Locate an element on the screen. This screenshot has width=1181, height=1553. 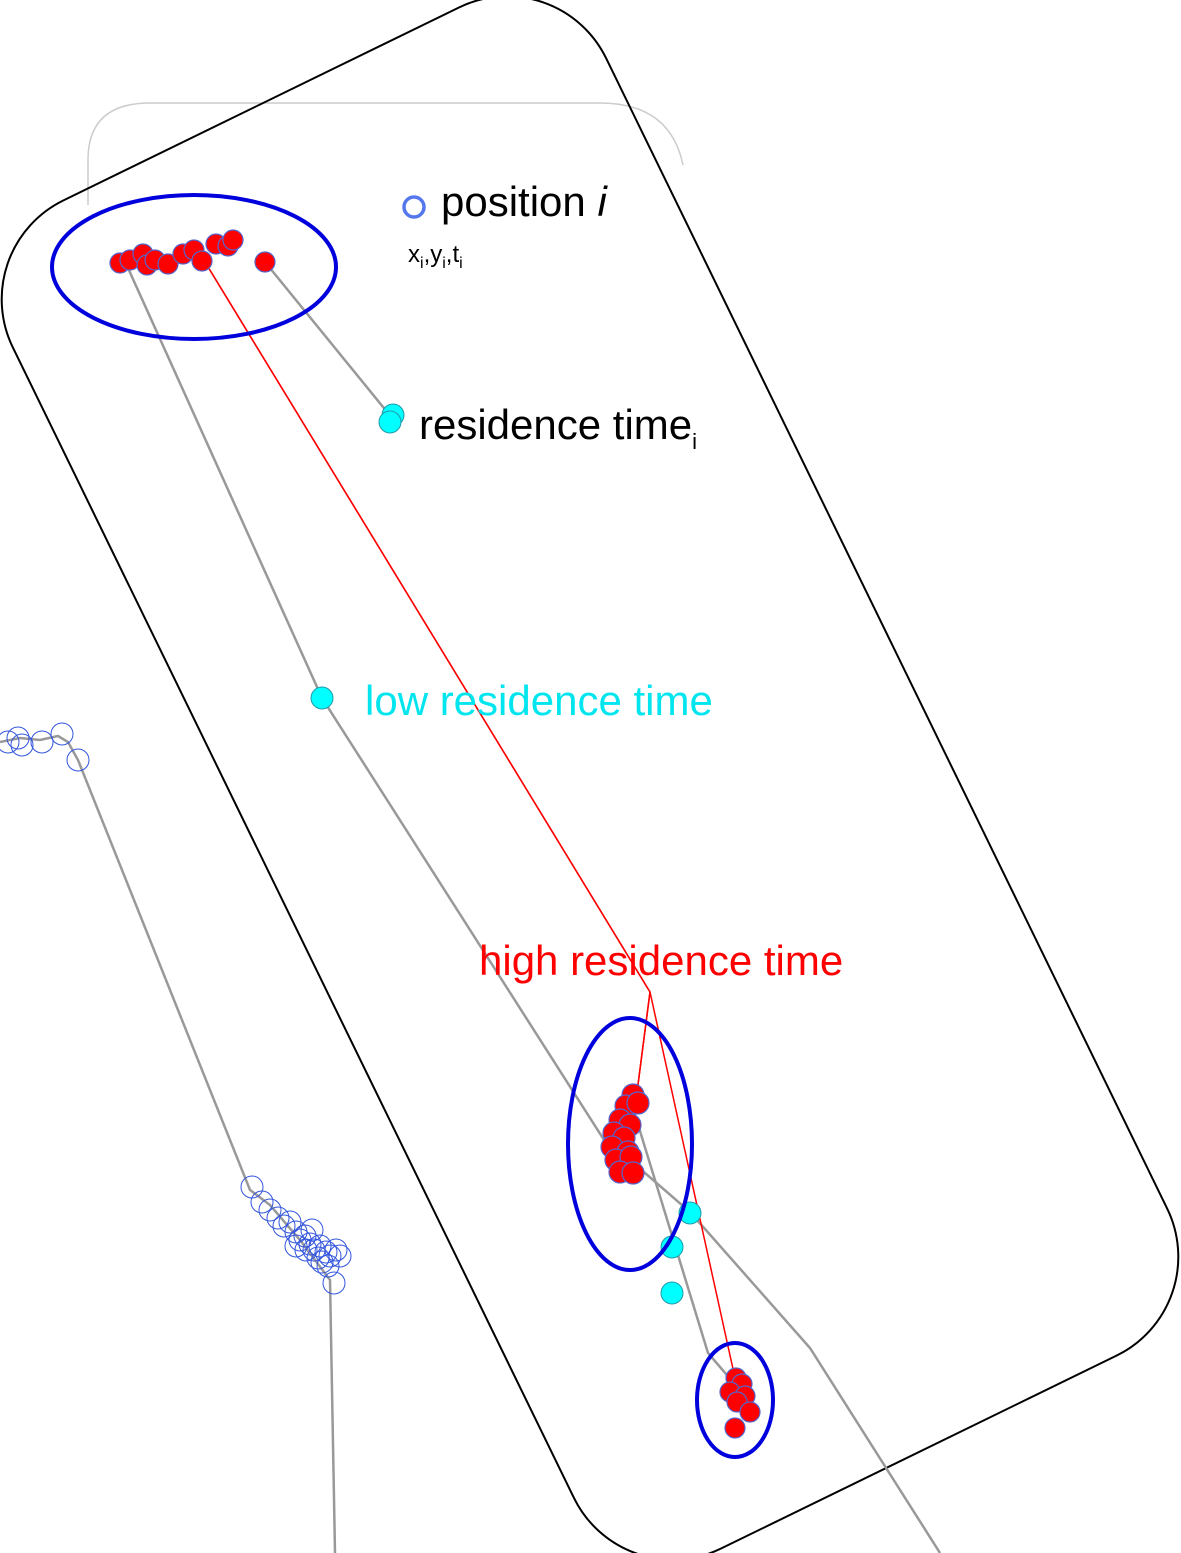
cluster-ring-bottom is located at coordinates (735, 1400).